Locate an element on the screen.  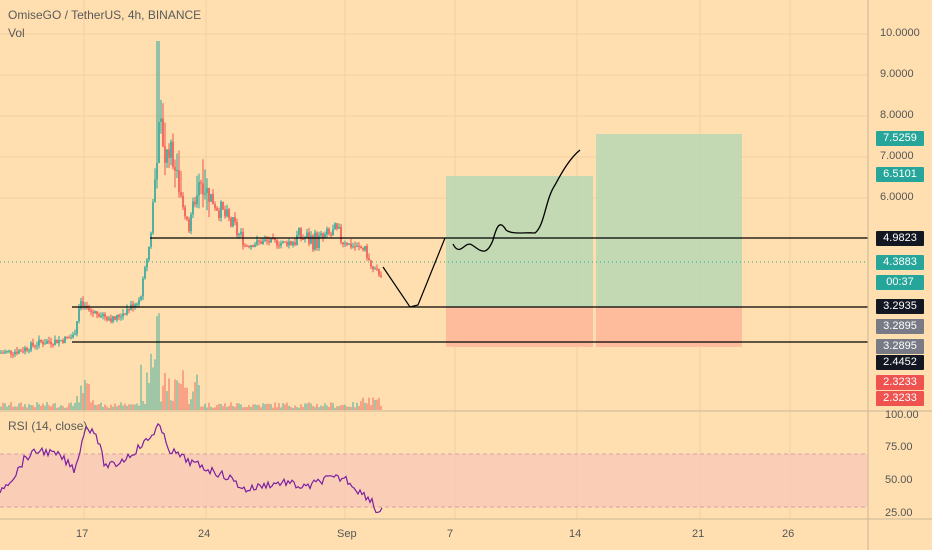
time-axis-label: Sep is located at coordinates (347, 534).